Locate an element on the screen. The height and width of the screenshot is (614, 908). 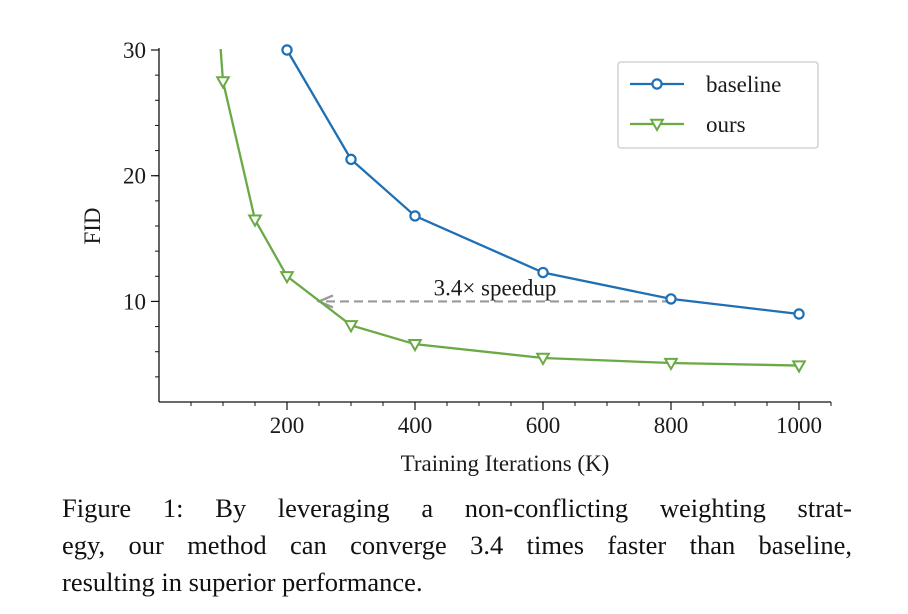
y-tick-label: 30 is located at coordinates (134, 50).